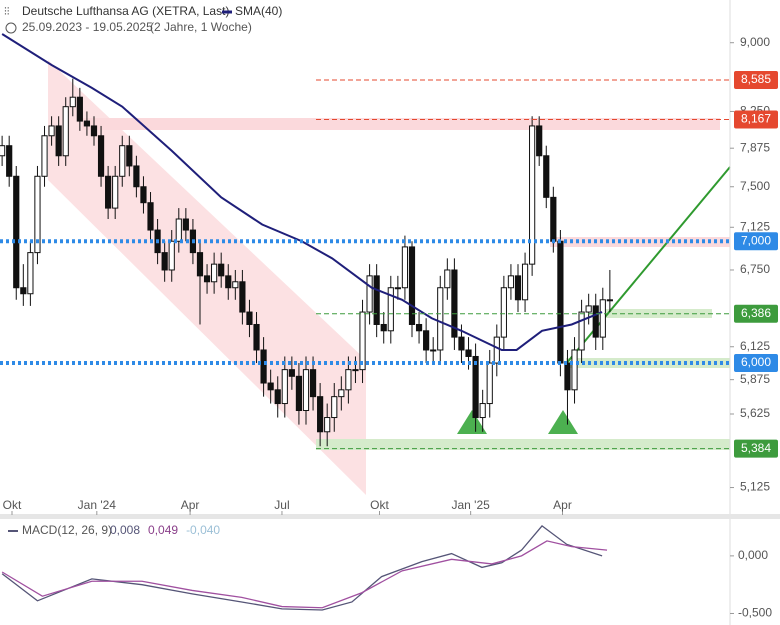  Describe the element at coordinates (755, 269) in the screenshot. I see `y-tick-label: 6,750` at that location.